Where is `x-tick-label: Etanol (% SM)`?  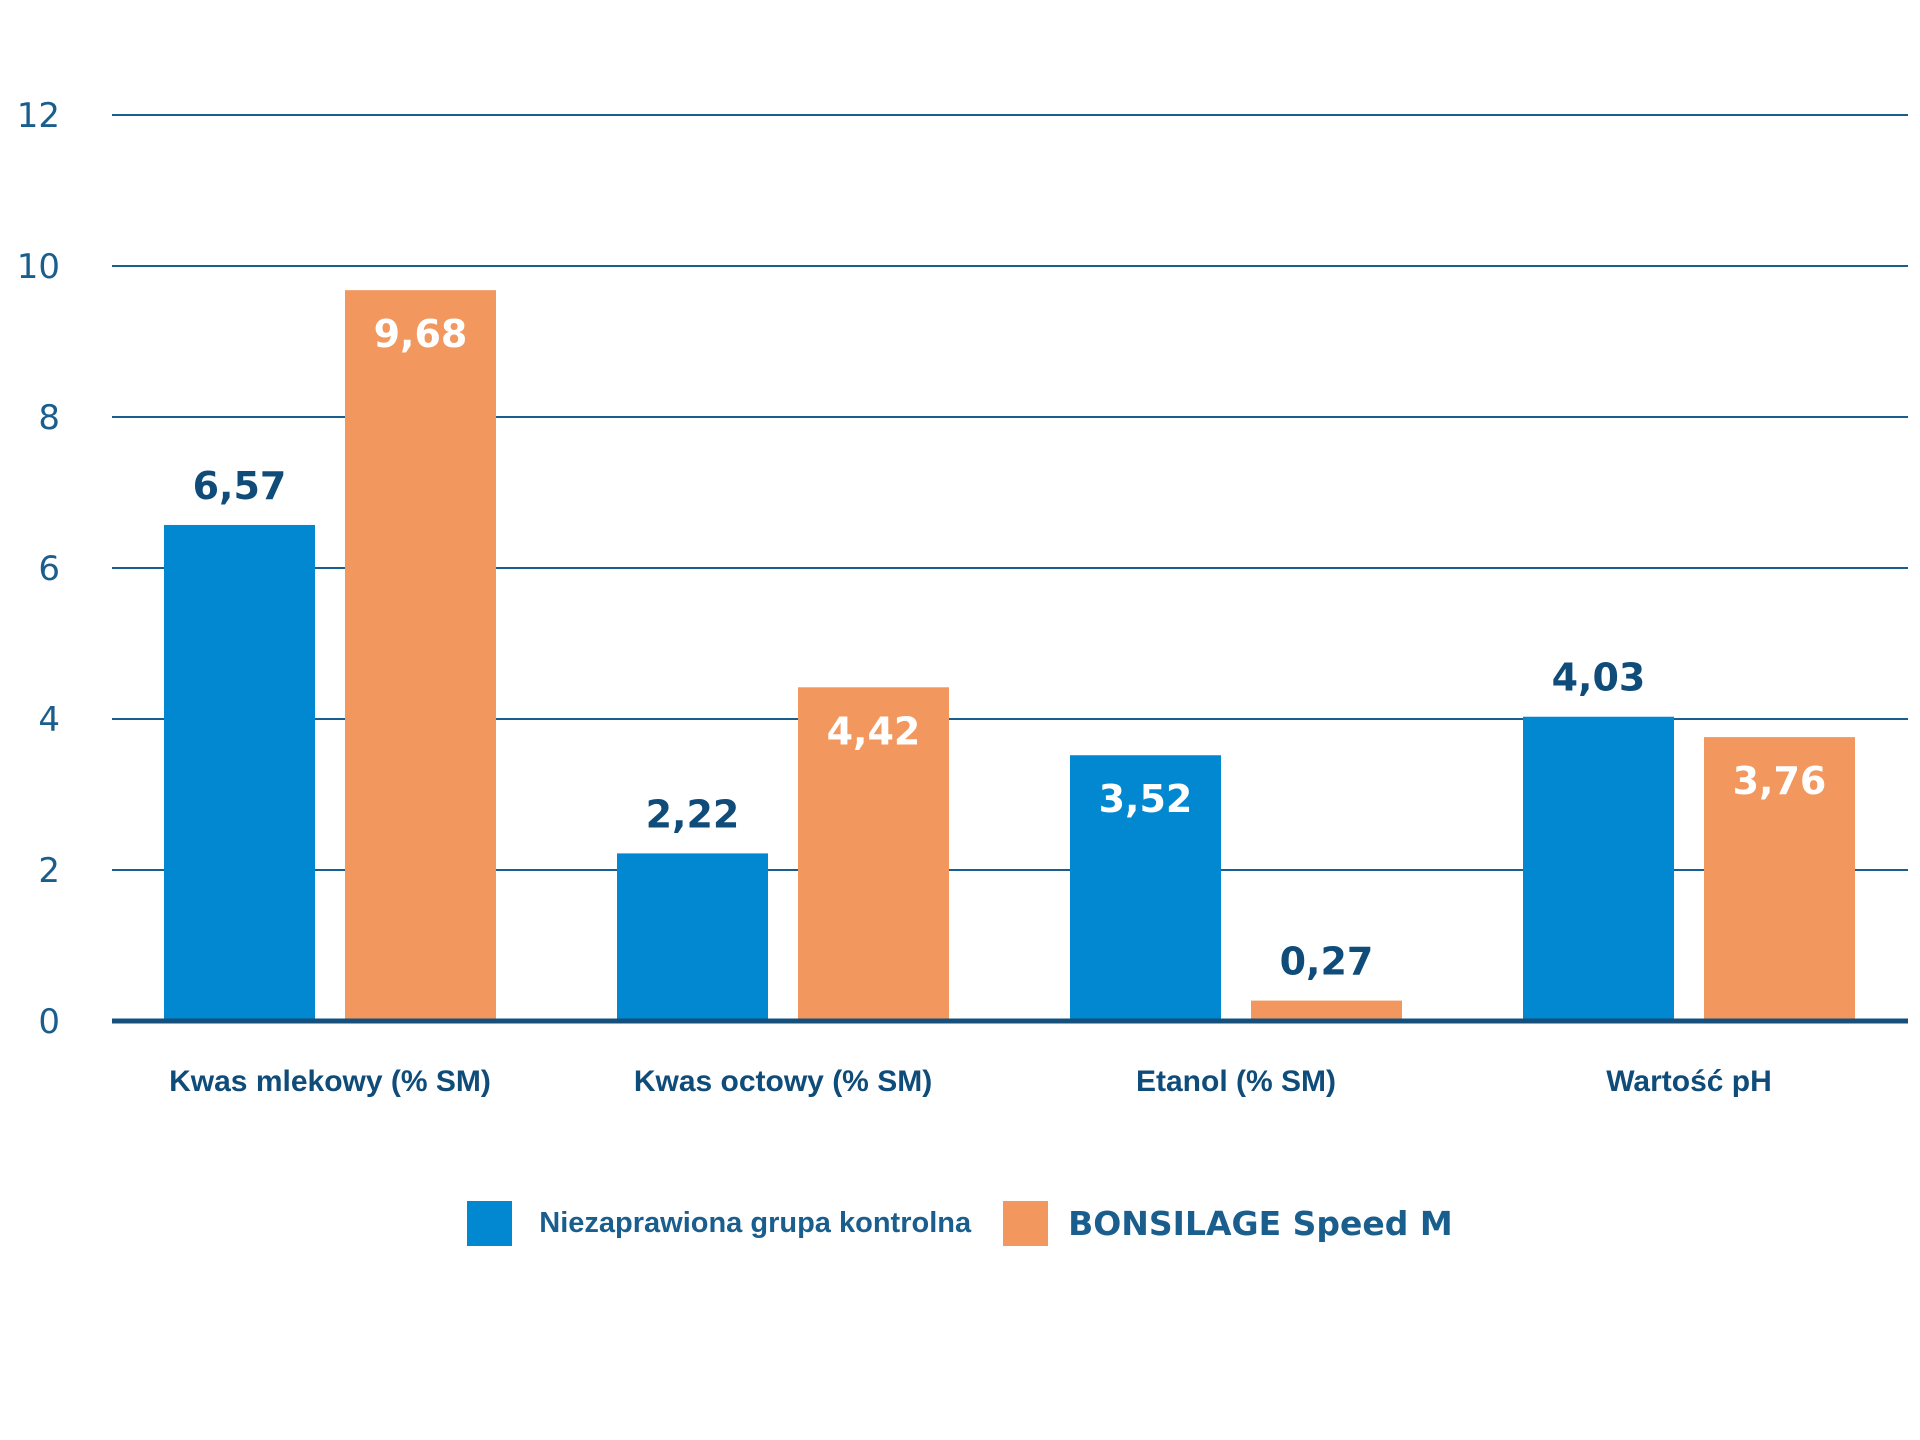 x-tick-label: Etanol (% SM) is located at coordinates (1236, 1081).